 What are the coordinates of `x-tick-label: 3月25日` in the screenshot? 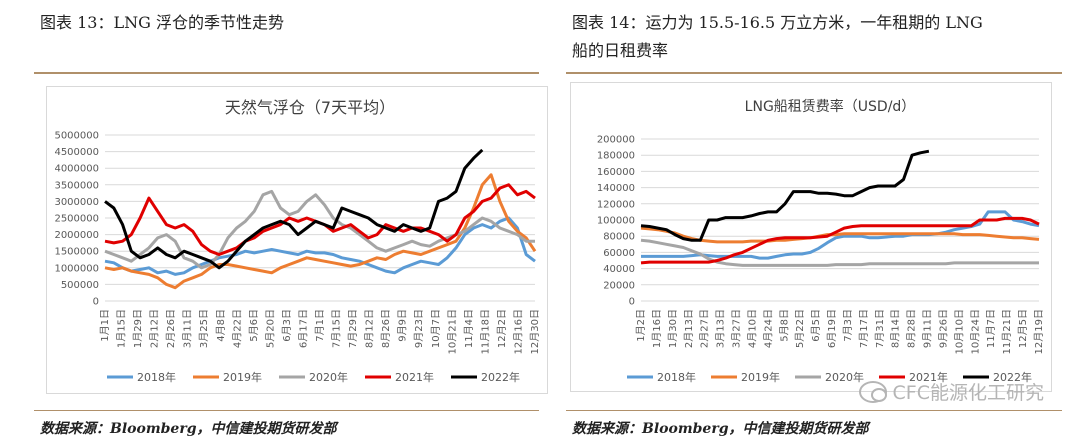 It's located at (204, 328).